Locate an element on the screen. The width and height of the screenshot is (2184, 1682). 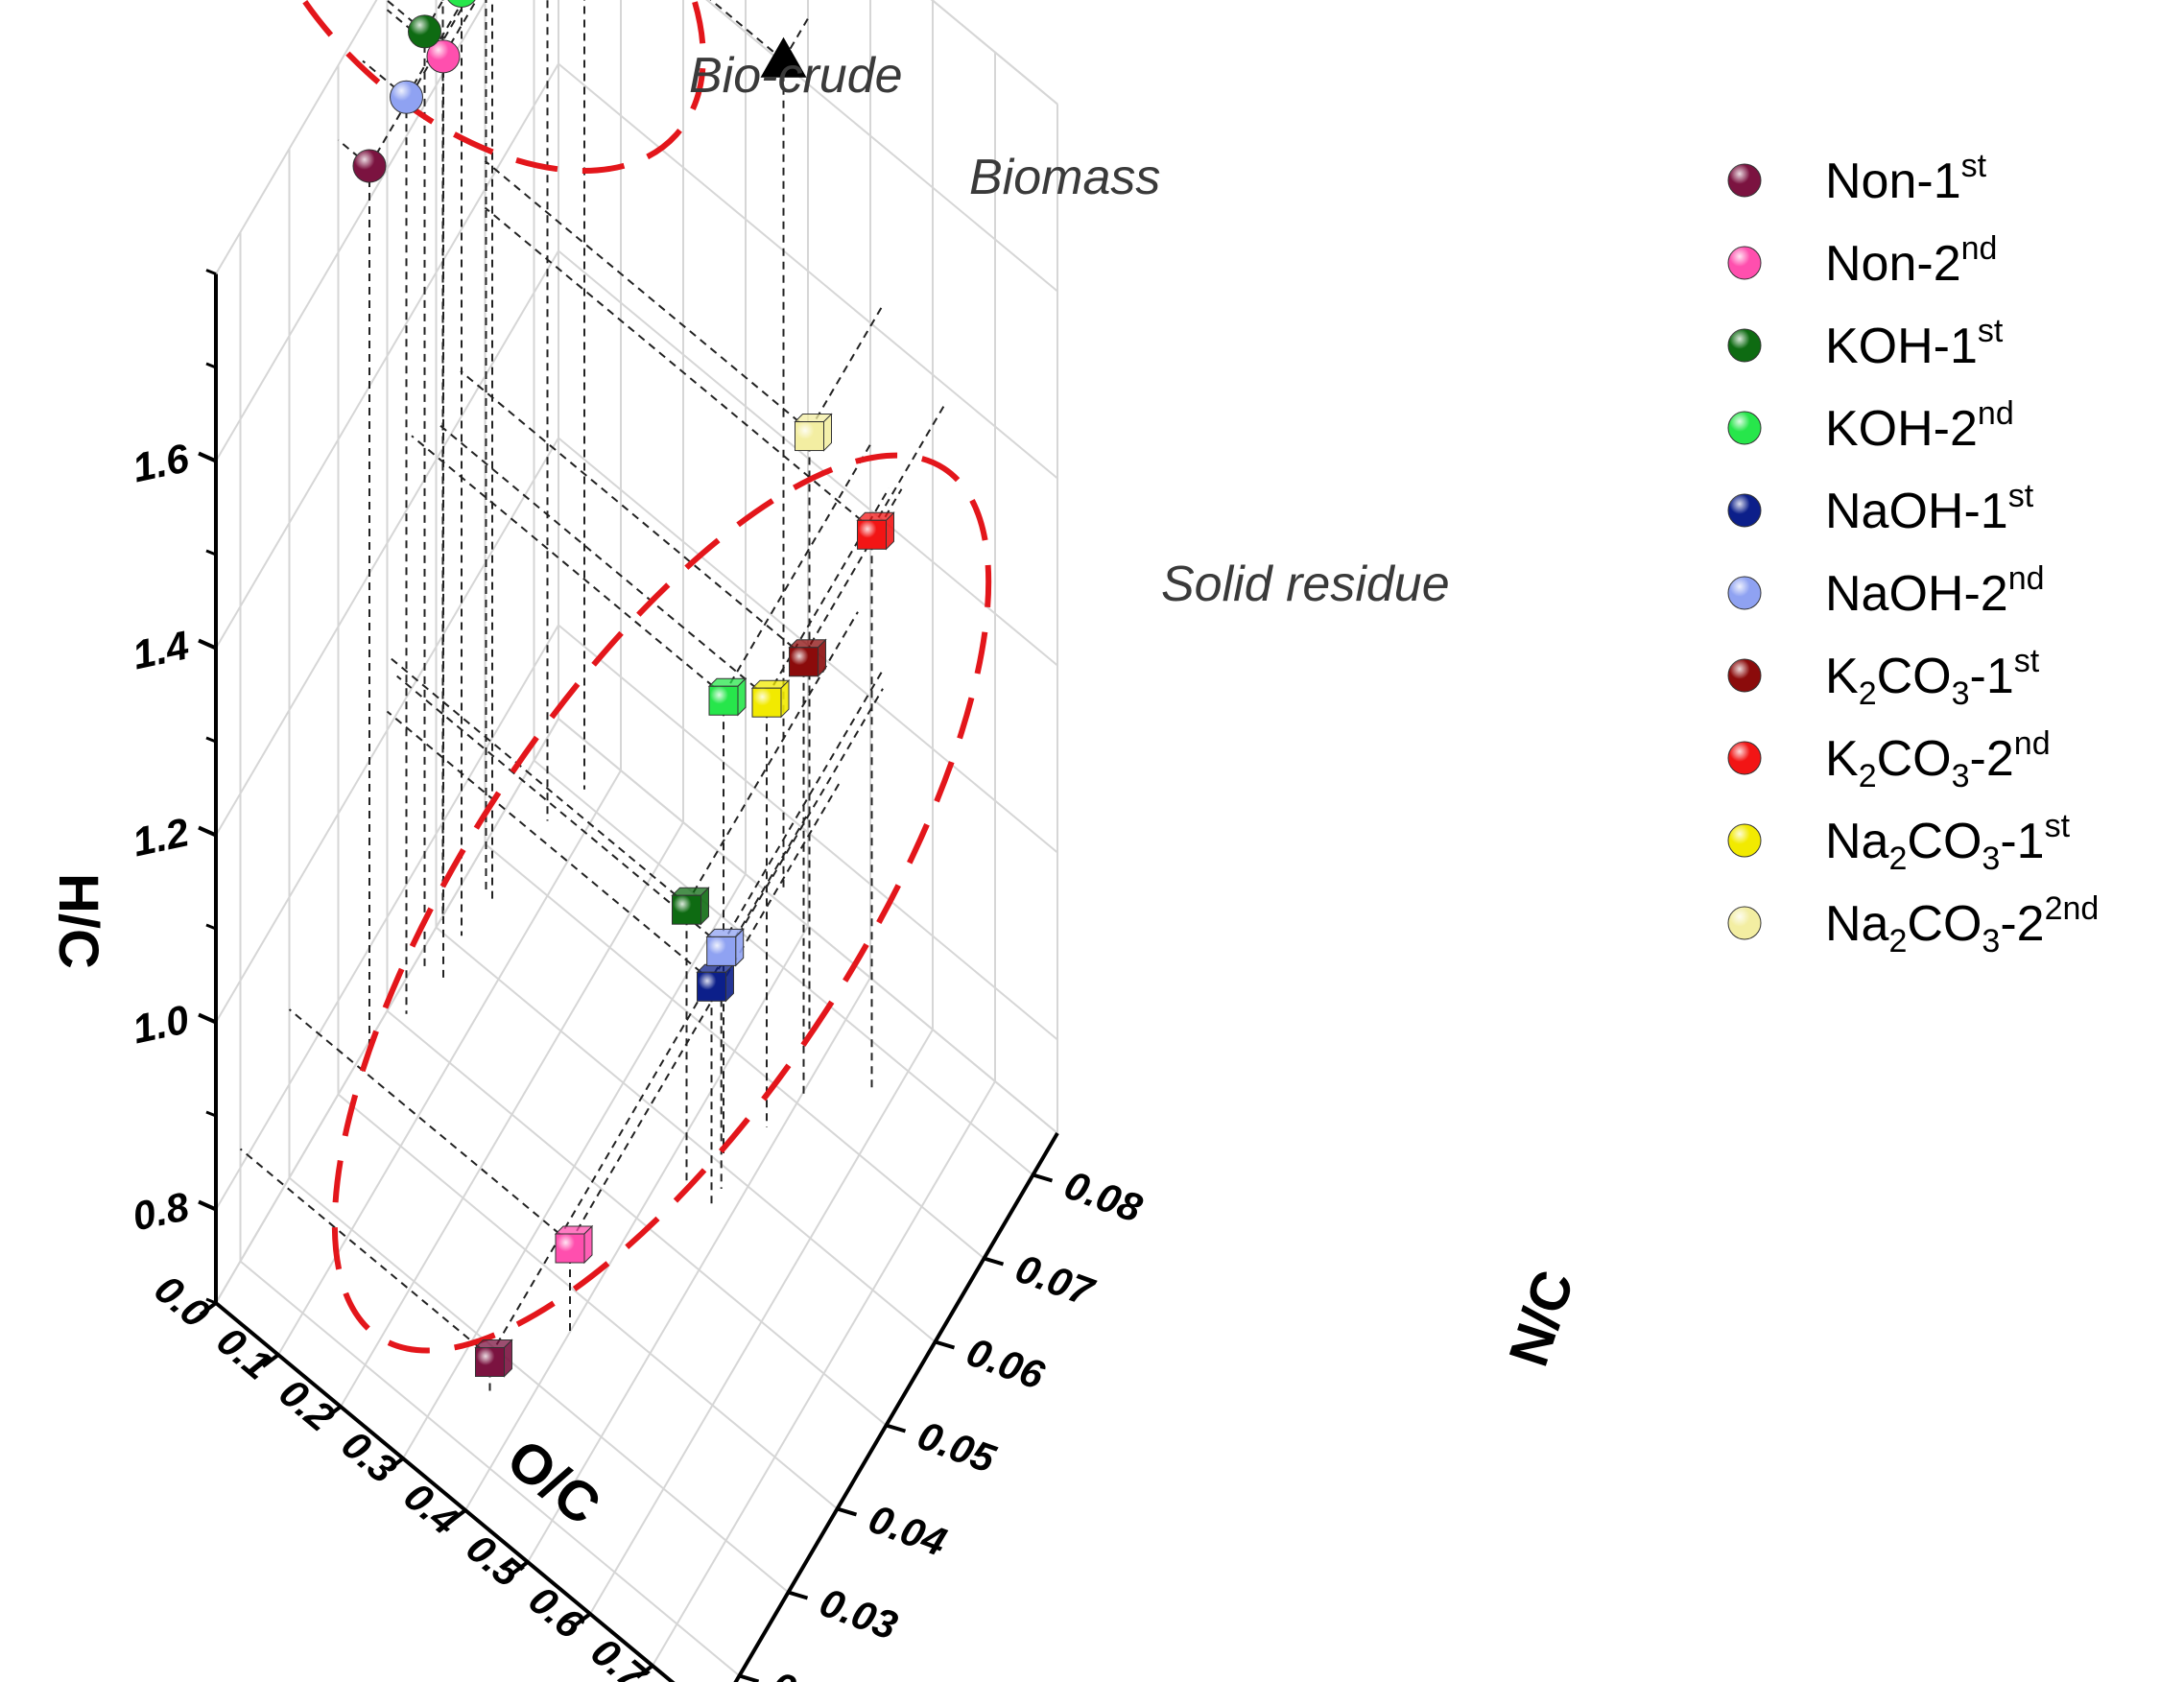
hc-tick-label: 1.2 is located at coordinates (161, 837).